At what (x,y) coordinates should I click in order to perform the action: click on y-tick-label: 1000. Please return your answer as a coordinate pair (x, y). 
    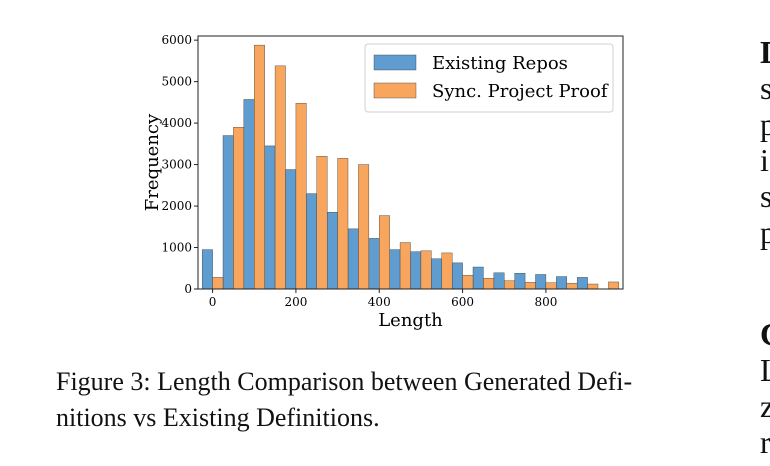
    Looking at the image, I should click on (176, 248).